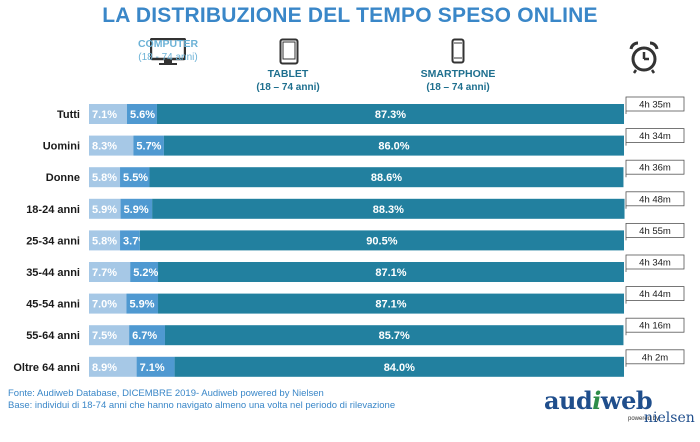 The width and height of the screenshot is (700, 442). I want to click on legend-smartphone: SMARTPHONE (18 – 74 anni), so click(458, 81).